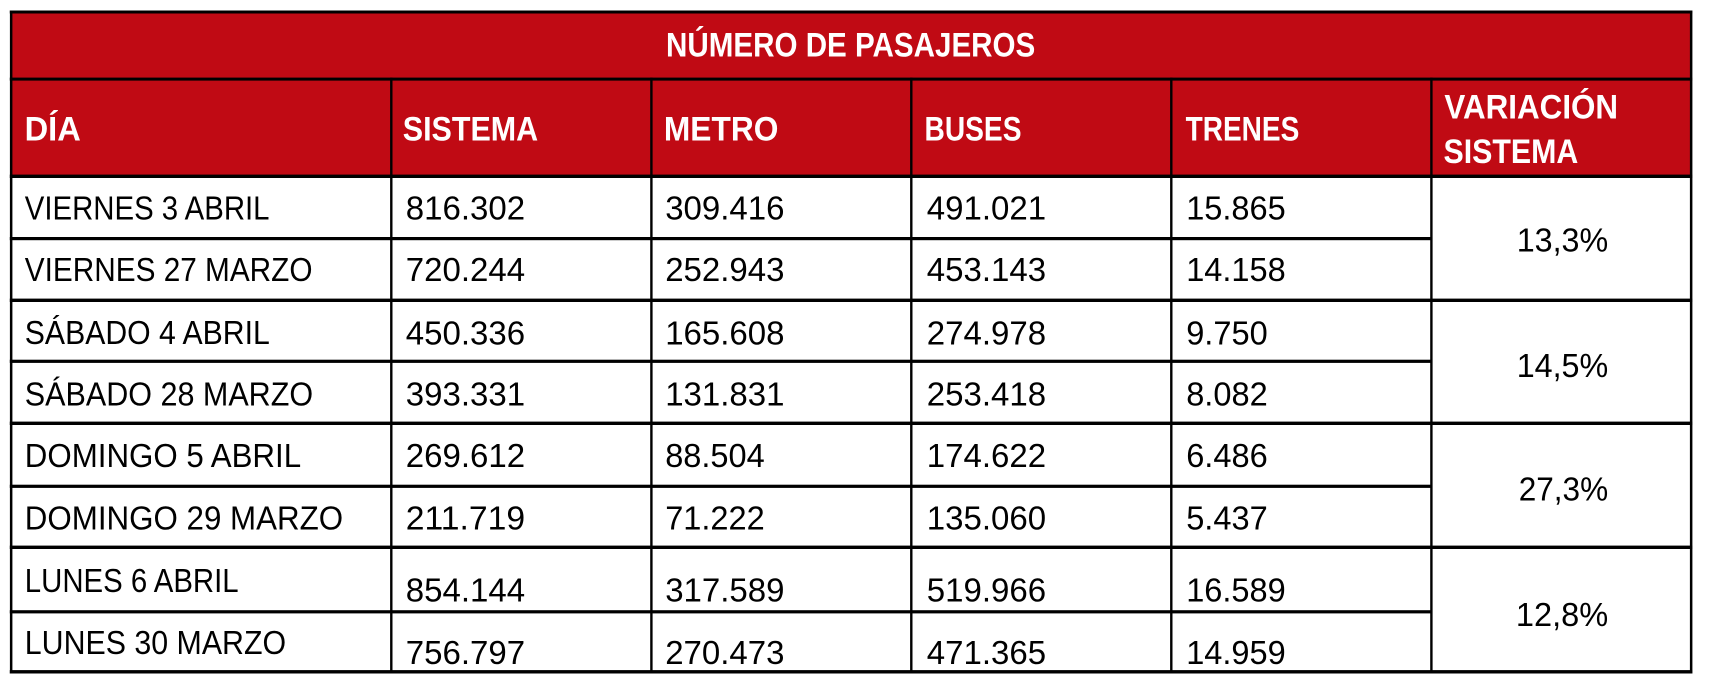  I want to click on svg-text: 14.959, so click(1236, 652).